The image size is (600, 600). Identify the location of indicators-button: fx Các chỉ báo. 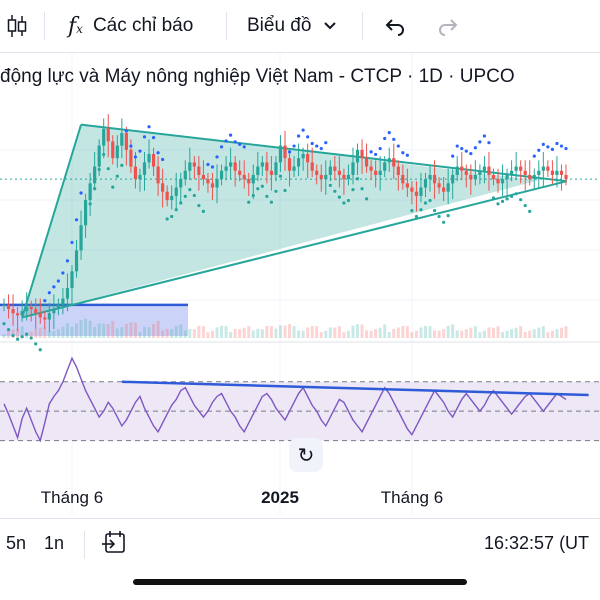
(130, 26).